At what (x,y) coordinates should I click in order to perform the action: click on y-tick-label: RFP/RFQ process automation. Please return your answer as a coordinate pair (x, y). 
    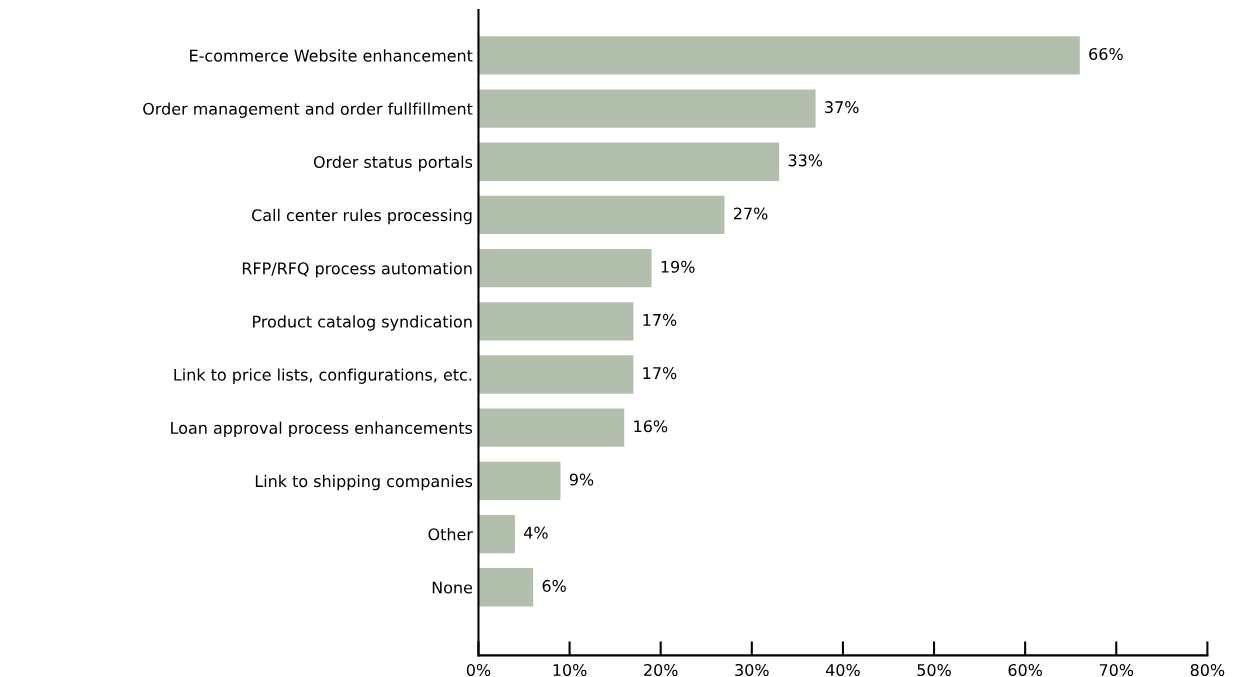
    Looking at the image, I should click on (357, 270).